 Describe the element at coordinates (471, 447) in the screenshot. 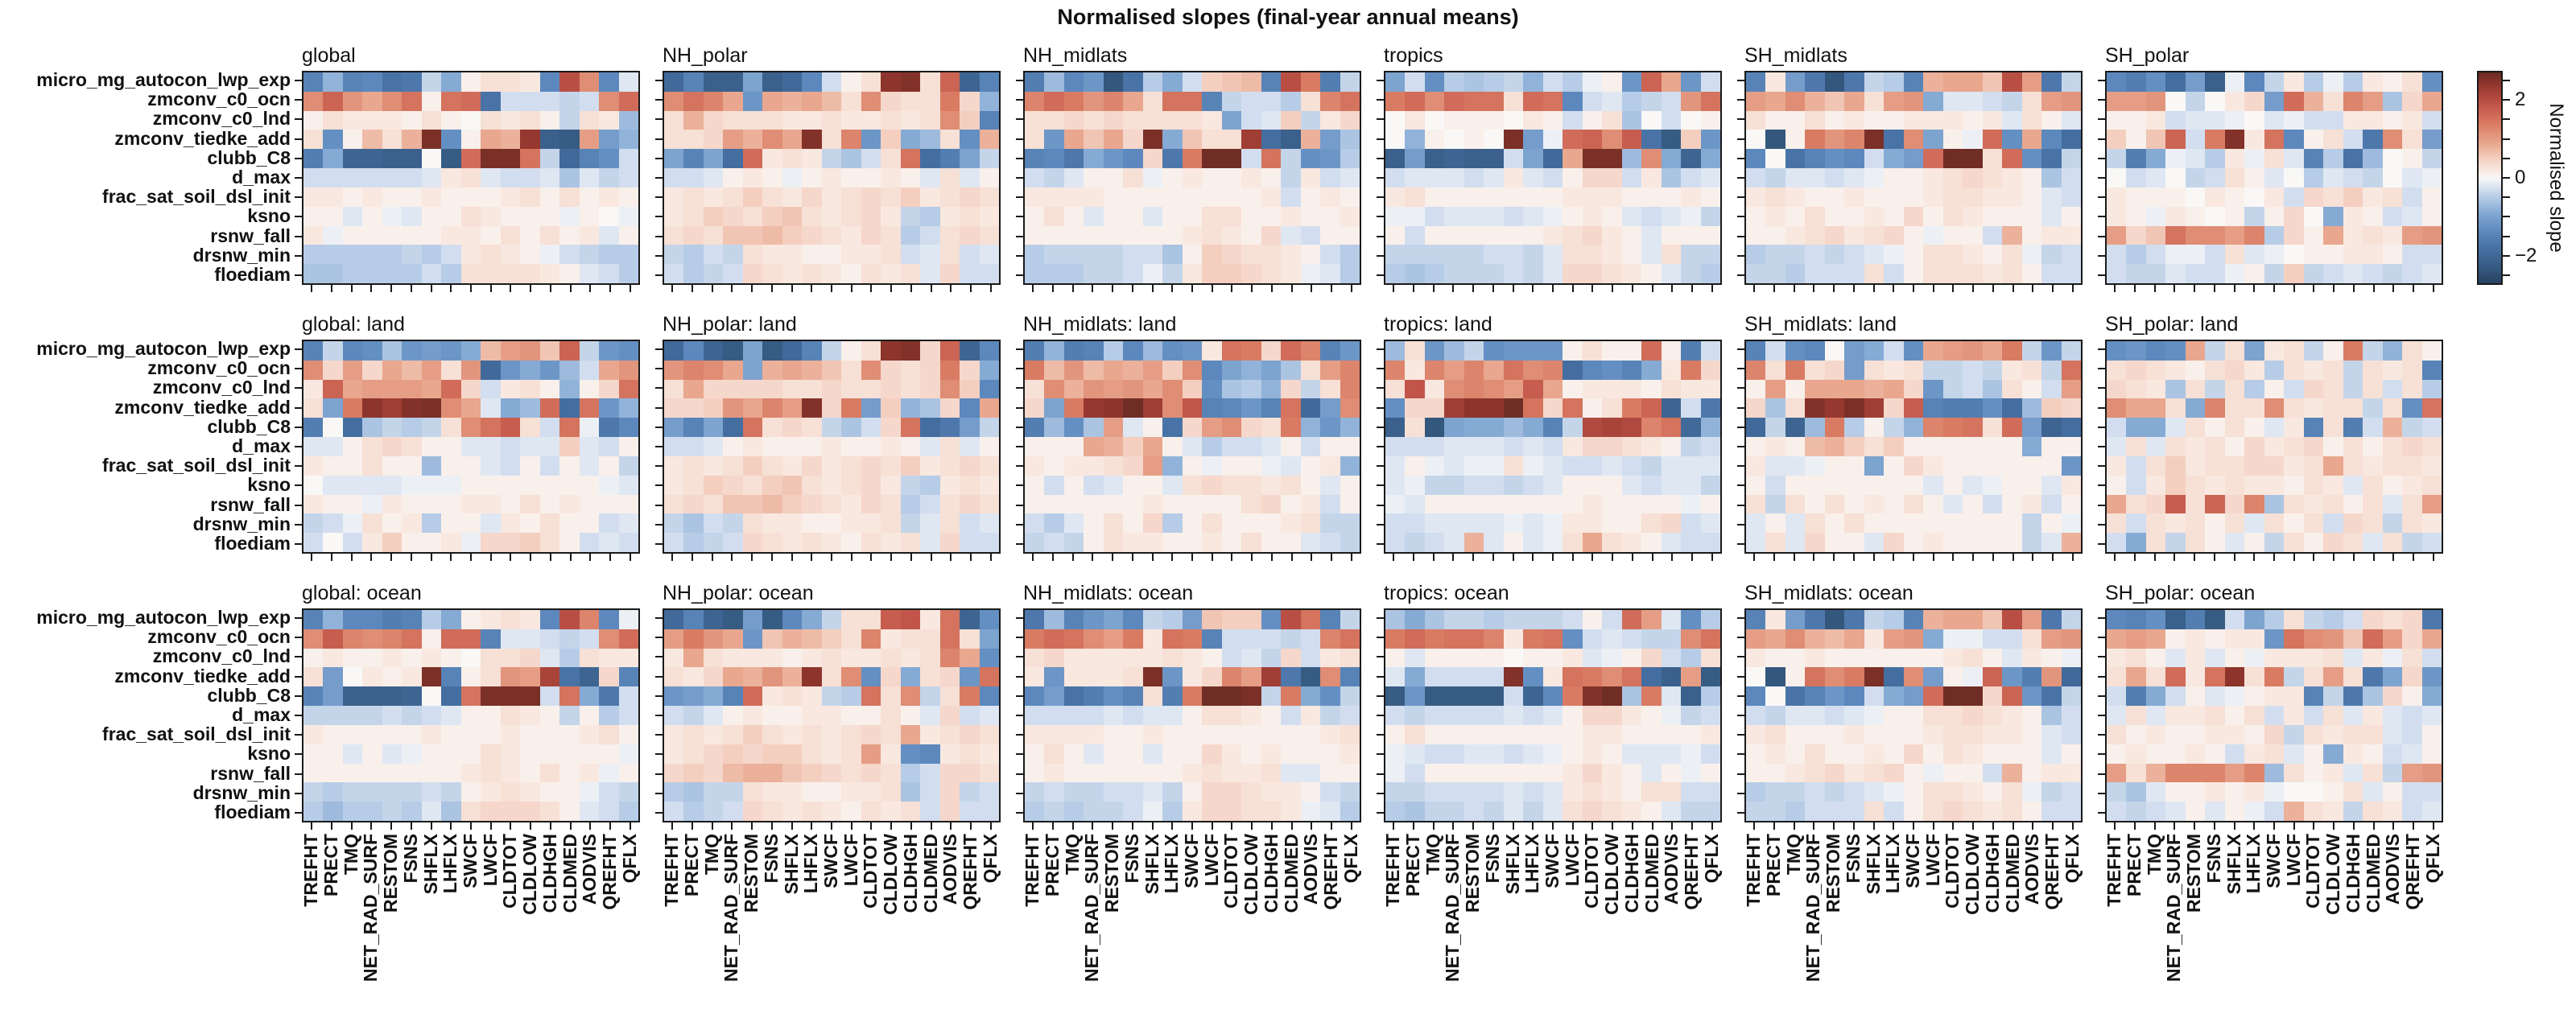

I see `heatmap-panel` at that location.